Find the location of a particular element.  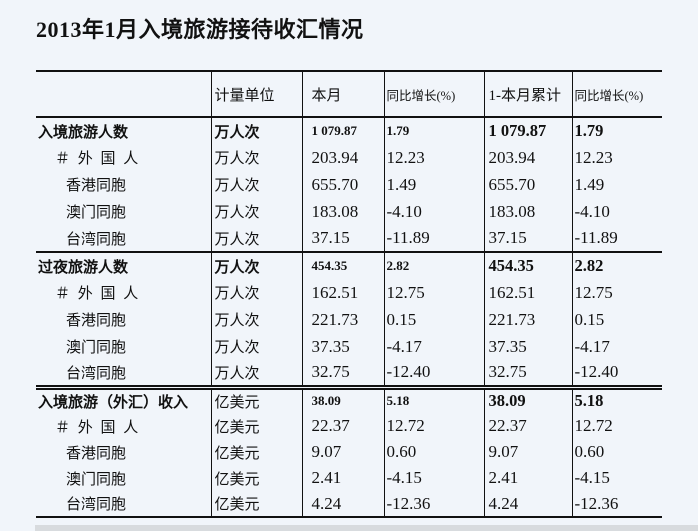

yoy-value: 5.18 is located at coordinates (433, 400).